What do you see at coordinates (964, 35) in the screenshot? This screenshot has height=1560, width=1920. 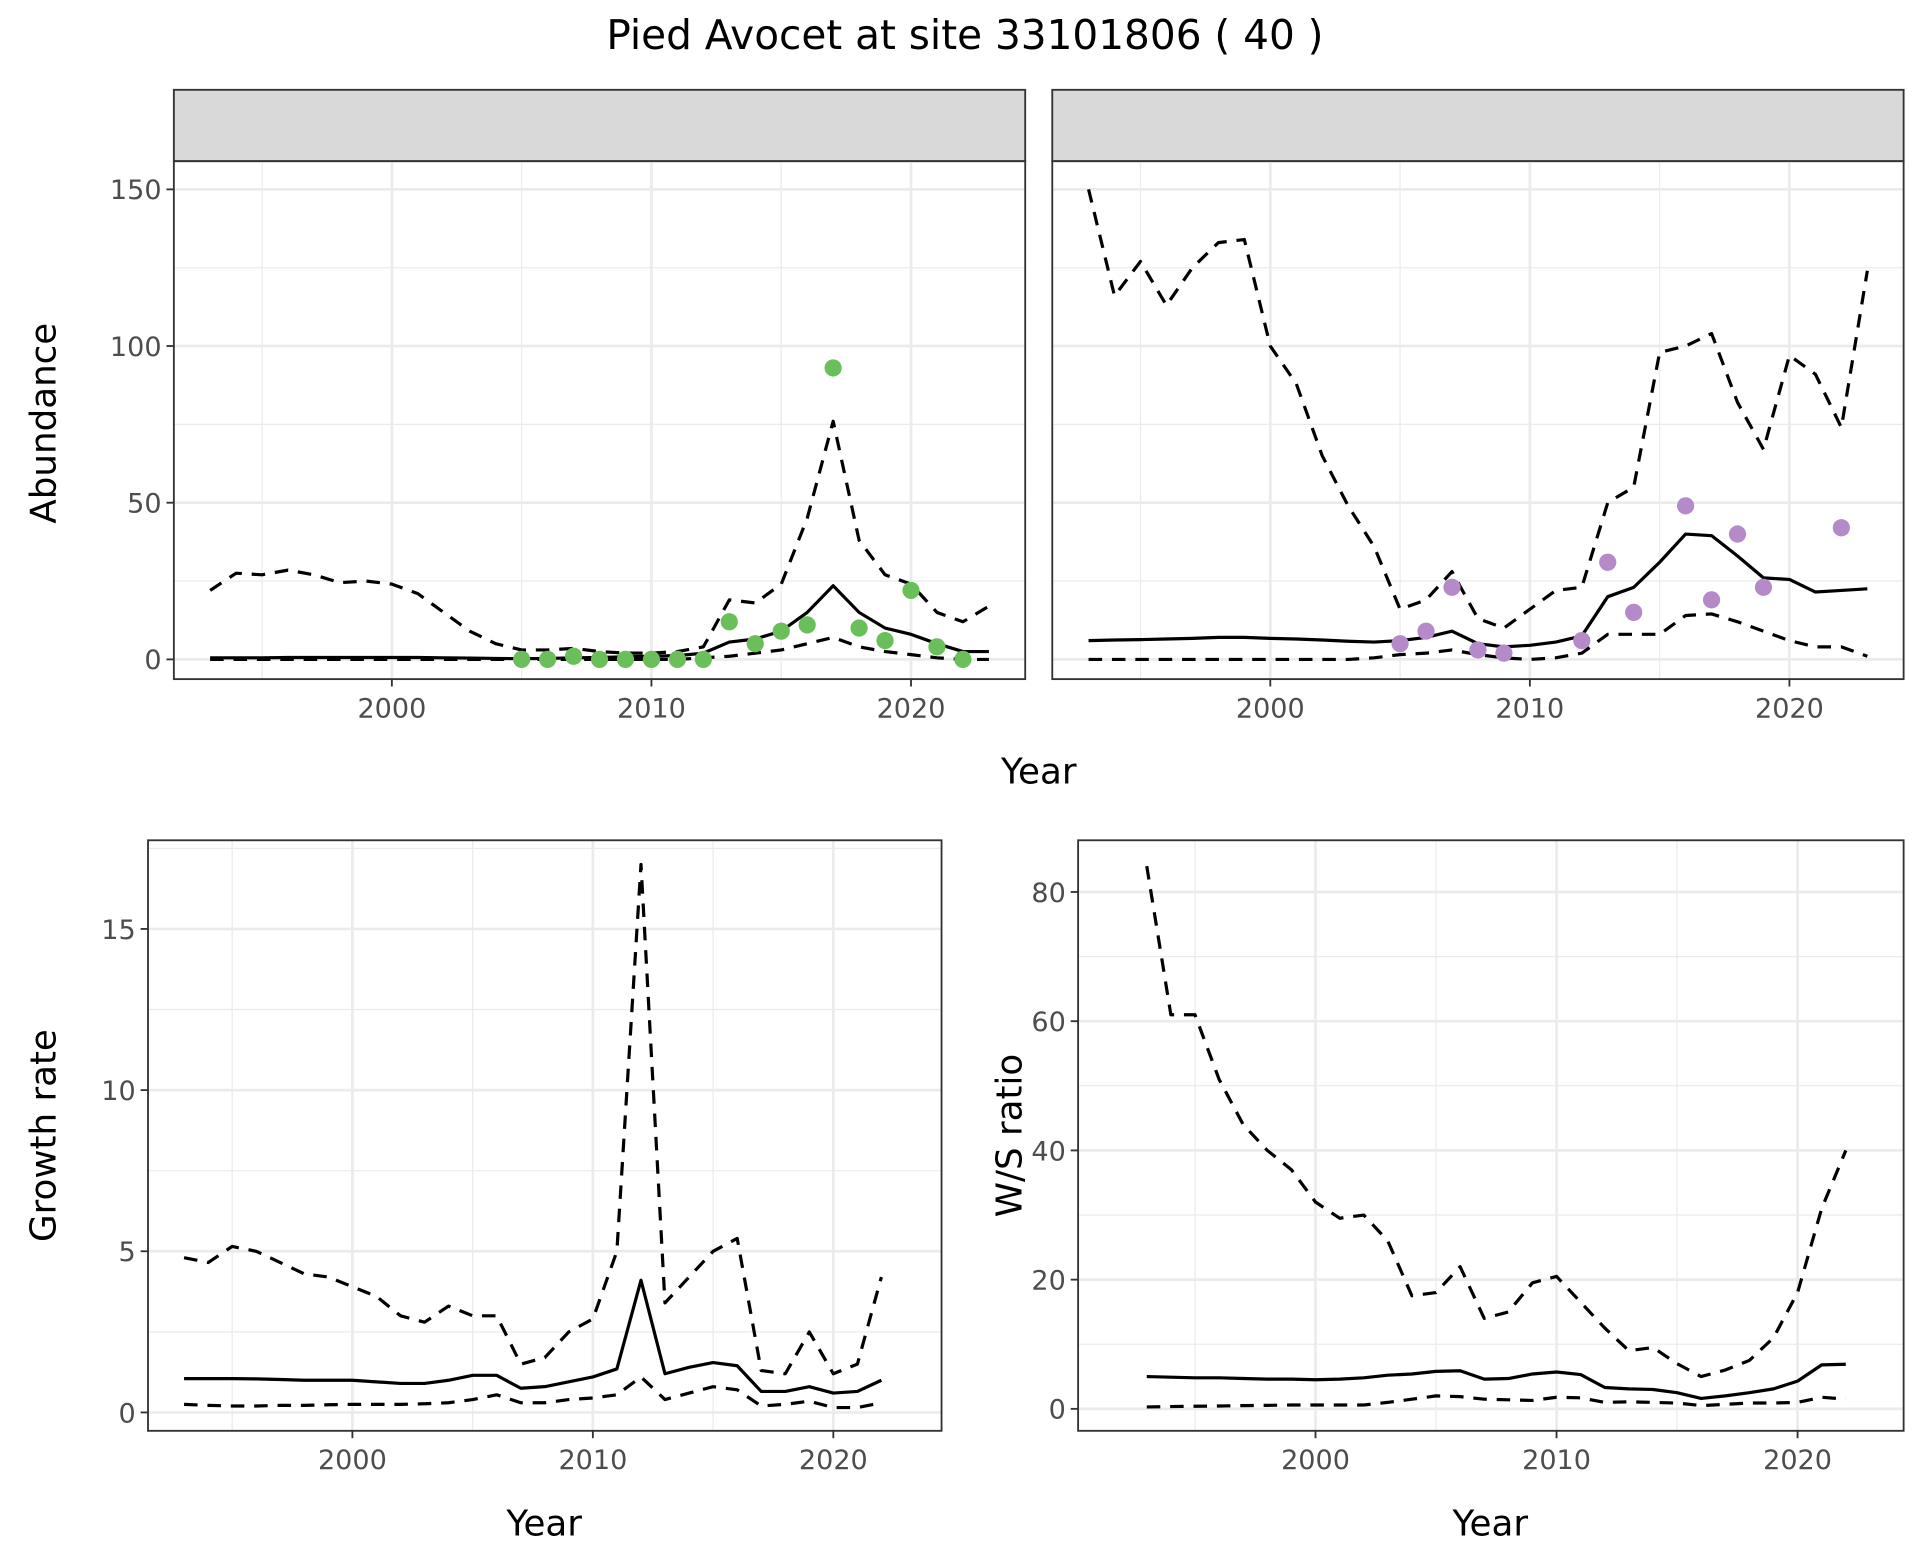 I see `figure-title: Pied Avocet at site 33101806 ( 40 )` at bounding box center [964, 35].